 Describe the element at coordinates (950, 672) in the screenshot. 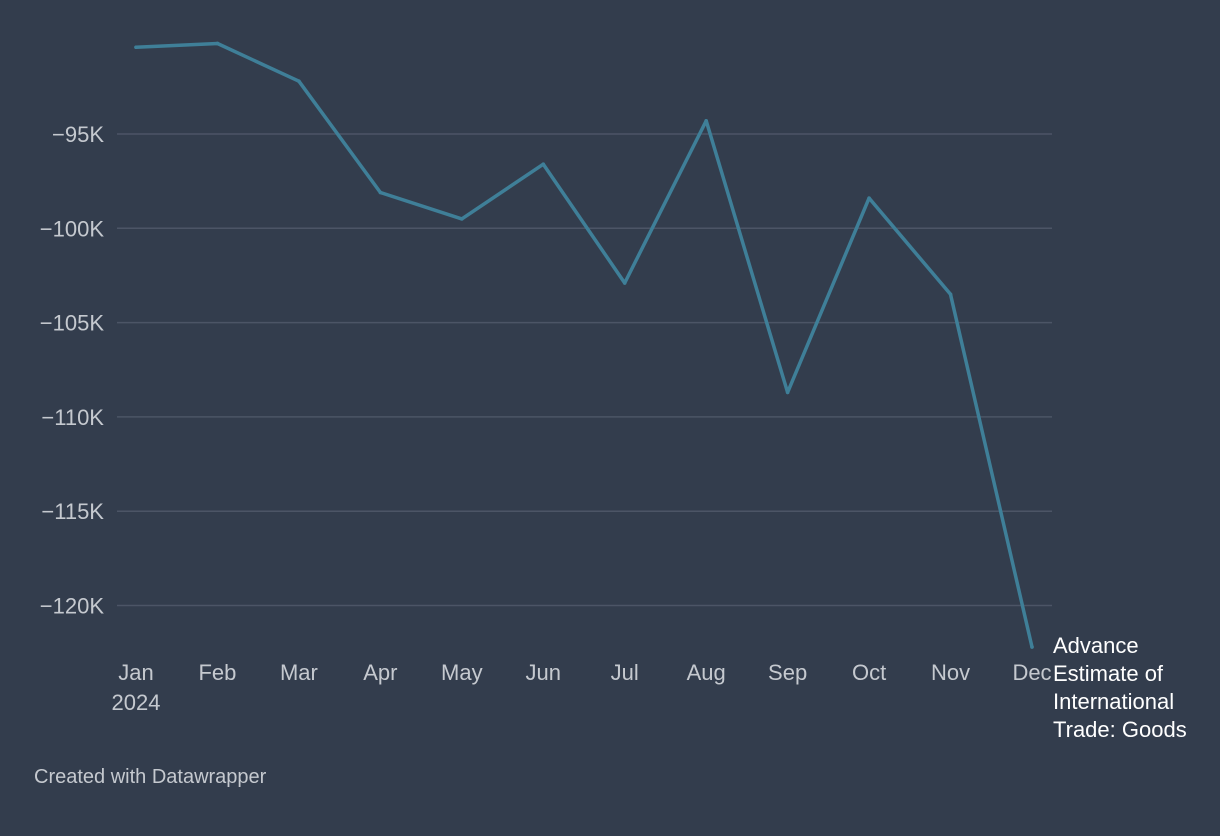

I see `x-tick-label: Nov` at that location.